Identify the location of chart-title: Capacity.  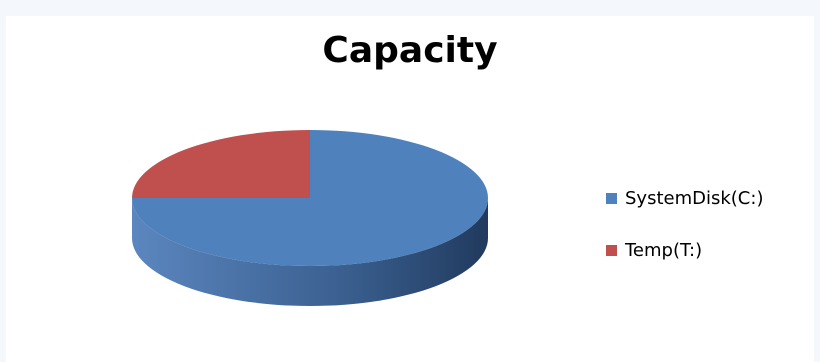
(410, 50).